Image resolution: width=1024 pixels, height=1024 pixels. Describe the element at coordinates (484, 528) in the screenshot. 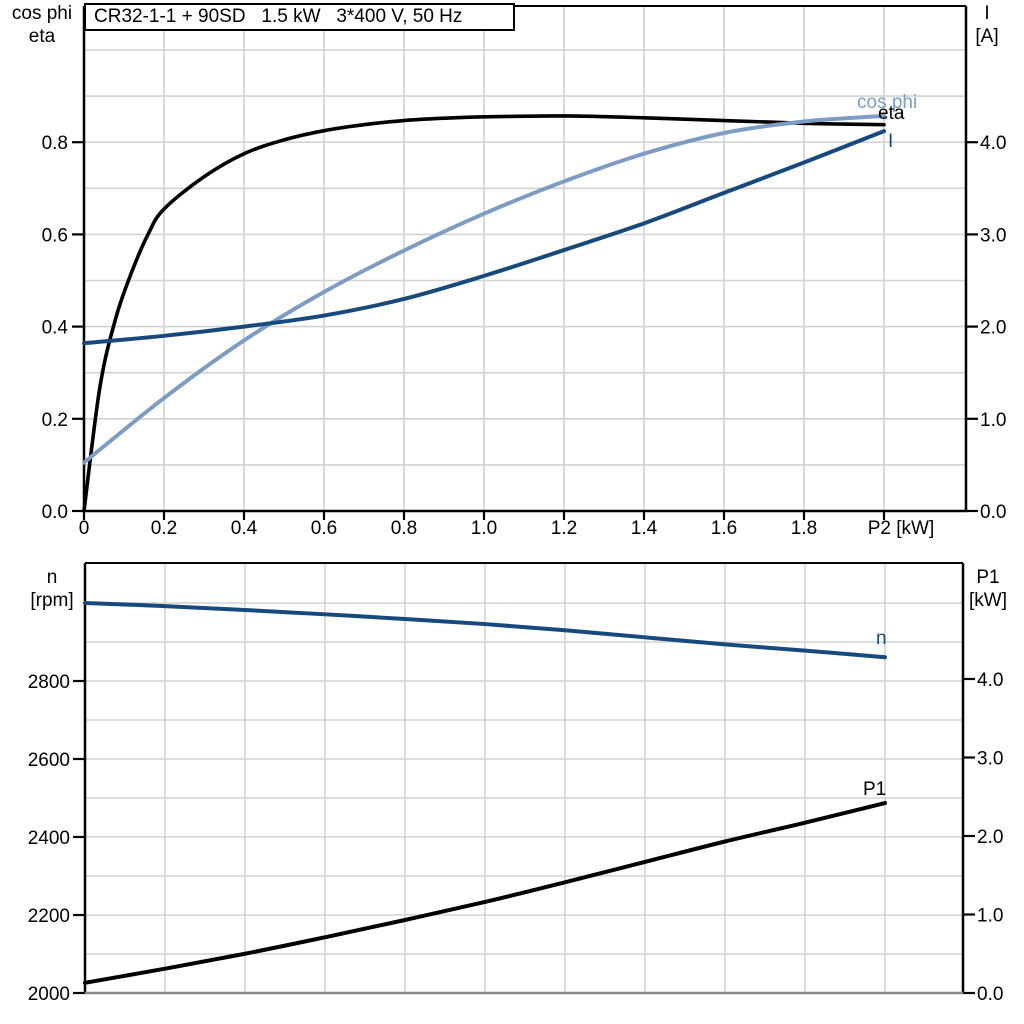

I see `x-tick-label: 1.0` at that location.